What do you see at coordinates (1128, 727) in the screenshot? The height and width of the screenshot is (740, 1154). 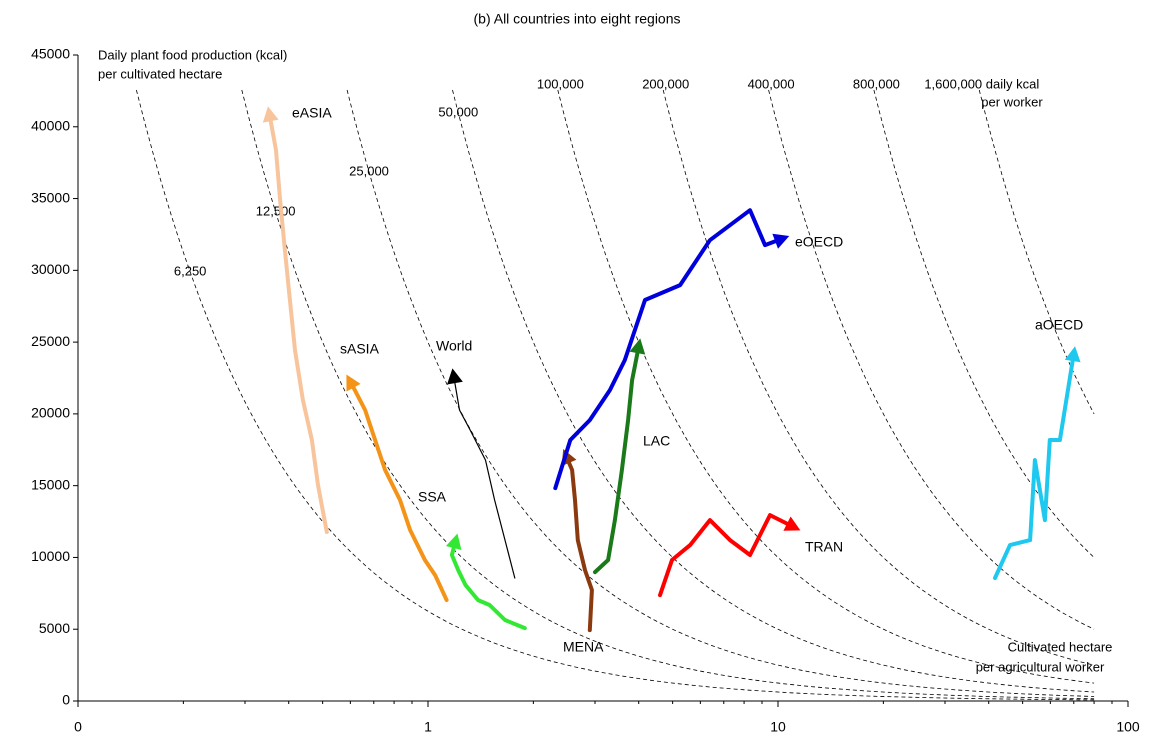 I see `x-tick-label: 100` at bounding box center [1128, 727].